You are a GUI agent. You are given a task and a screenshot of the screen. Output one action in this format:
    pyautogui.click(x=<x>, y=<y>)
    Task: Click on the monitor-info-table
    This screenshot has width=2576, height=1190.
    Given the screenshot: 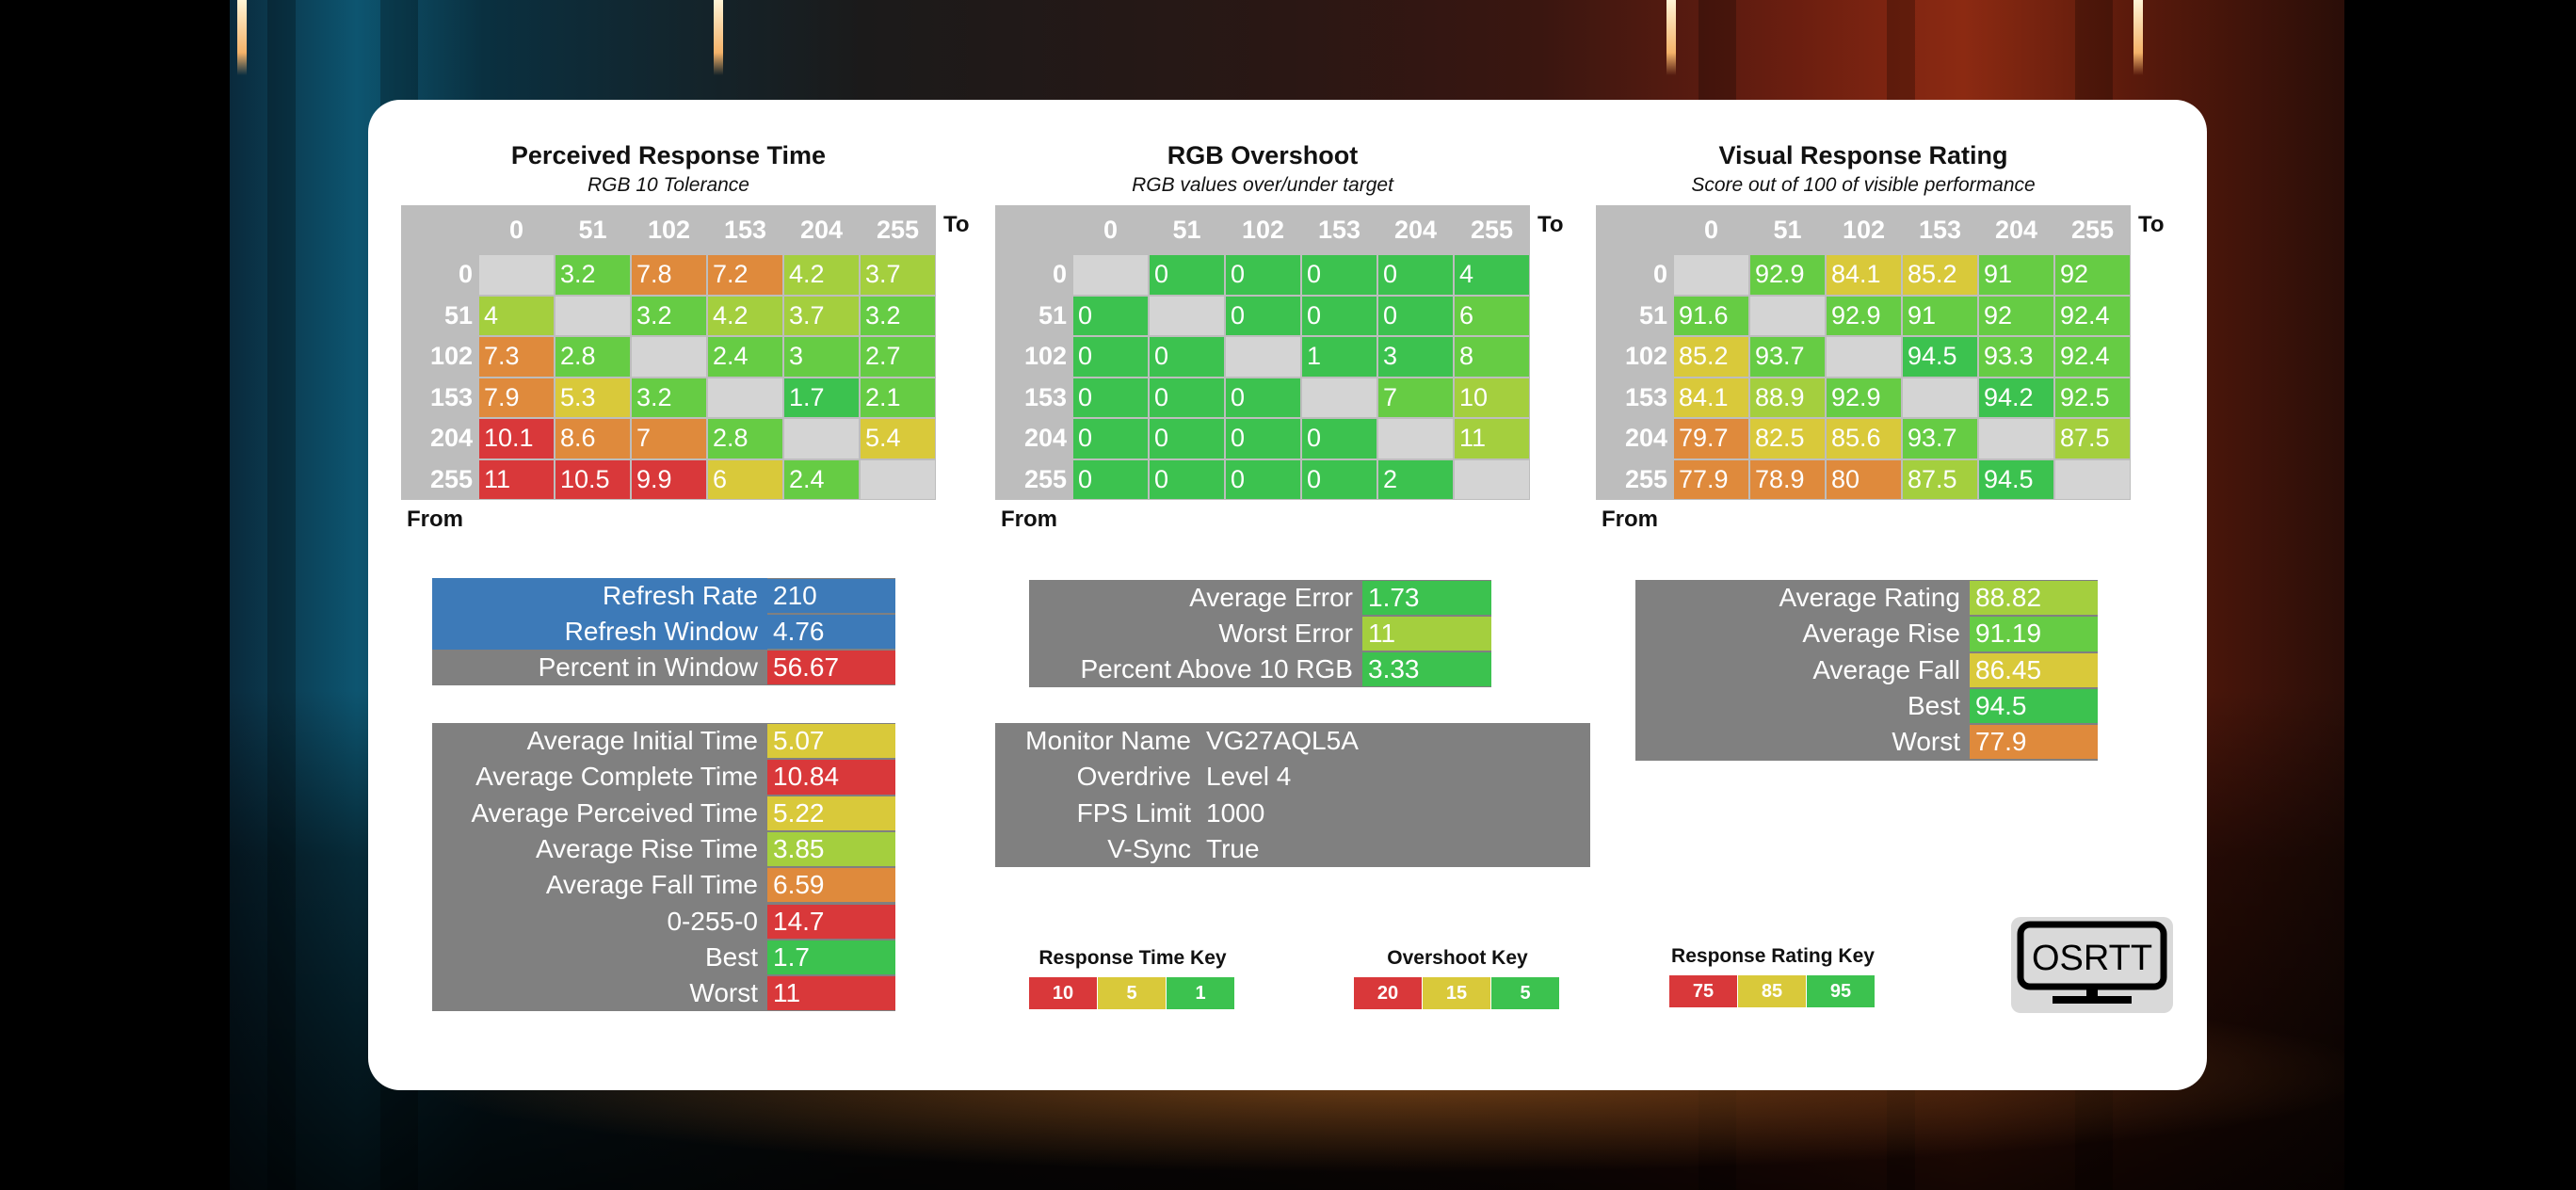 What is the action you would take?
    pyautogui.click(x=1292, y=795)
    